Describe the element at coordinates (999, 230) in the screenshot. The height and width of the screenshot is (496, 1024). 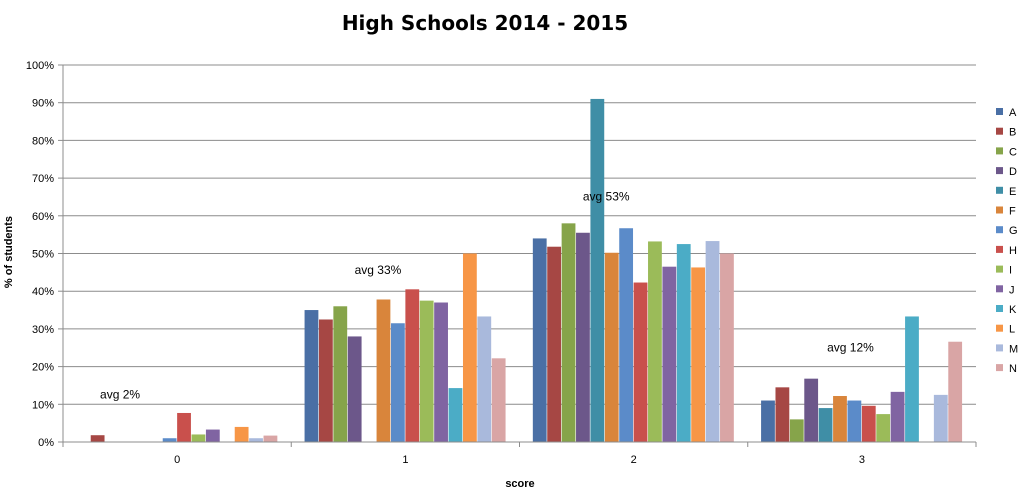
I see `legend-swatch-g` at that location.